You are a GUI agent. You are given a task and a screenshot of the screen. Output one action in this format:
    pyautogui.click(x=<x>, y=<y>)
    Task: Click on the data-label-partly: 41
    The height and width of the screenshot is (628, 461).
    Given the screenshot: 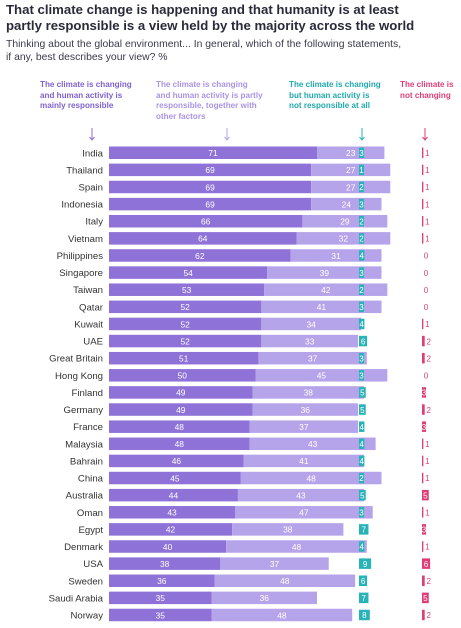 What is the action you would take?
    pyautogui.click(x=322, y=307)
    